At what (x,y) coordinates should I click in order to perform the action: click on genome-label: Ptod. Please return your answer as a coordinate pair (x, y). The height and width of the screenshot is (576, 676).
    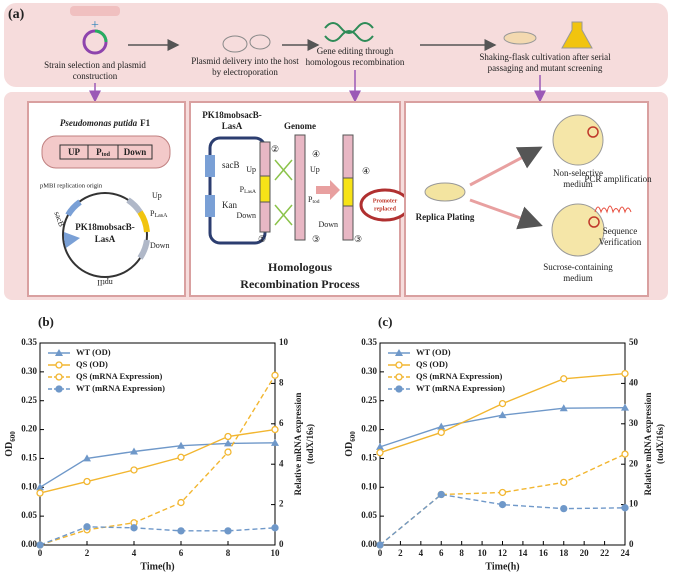
    Looking at the image, I should click on (314, 200).